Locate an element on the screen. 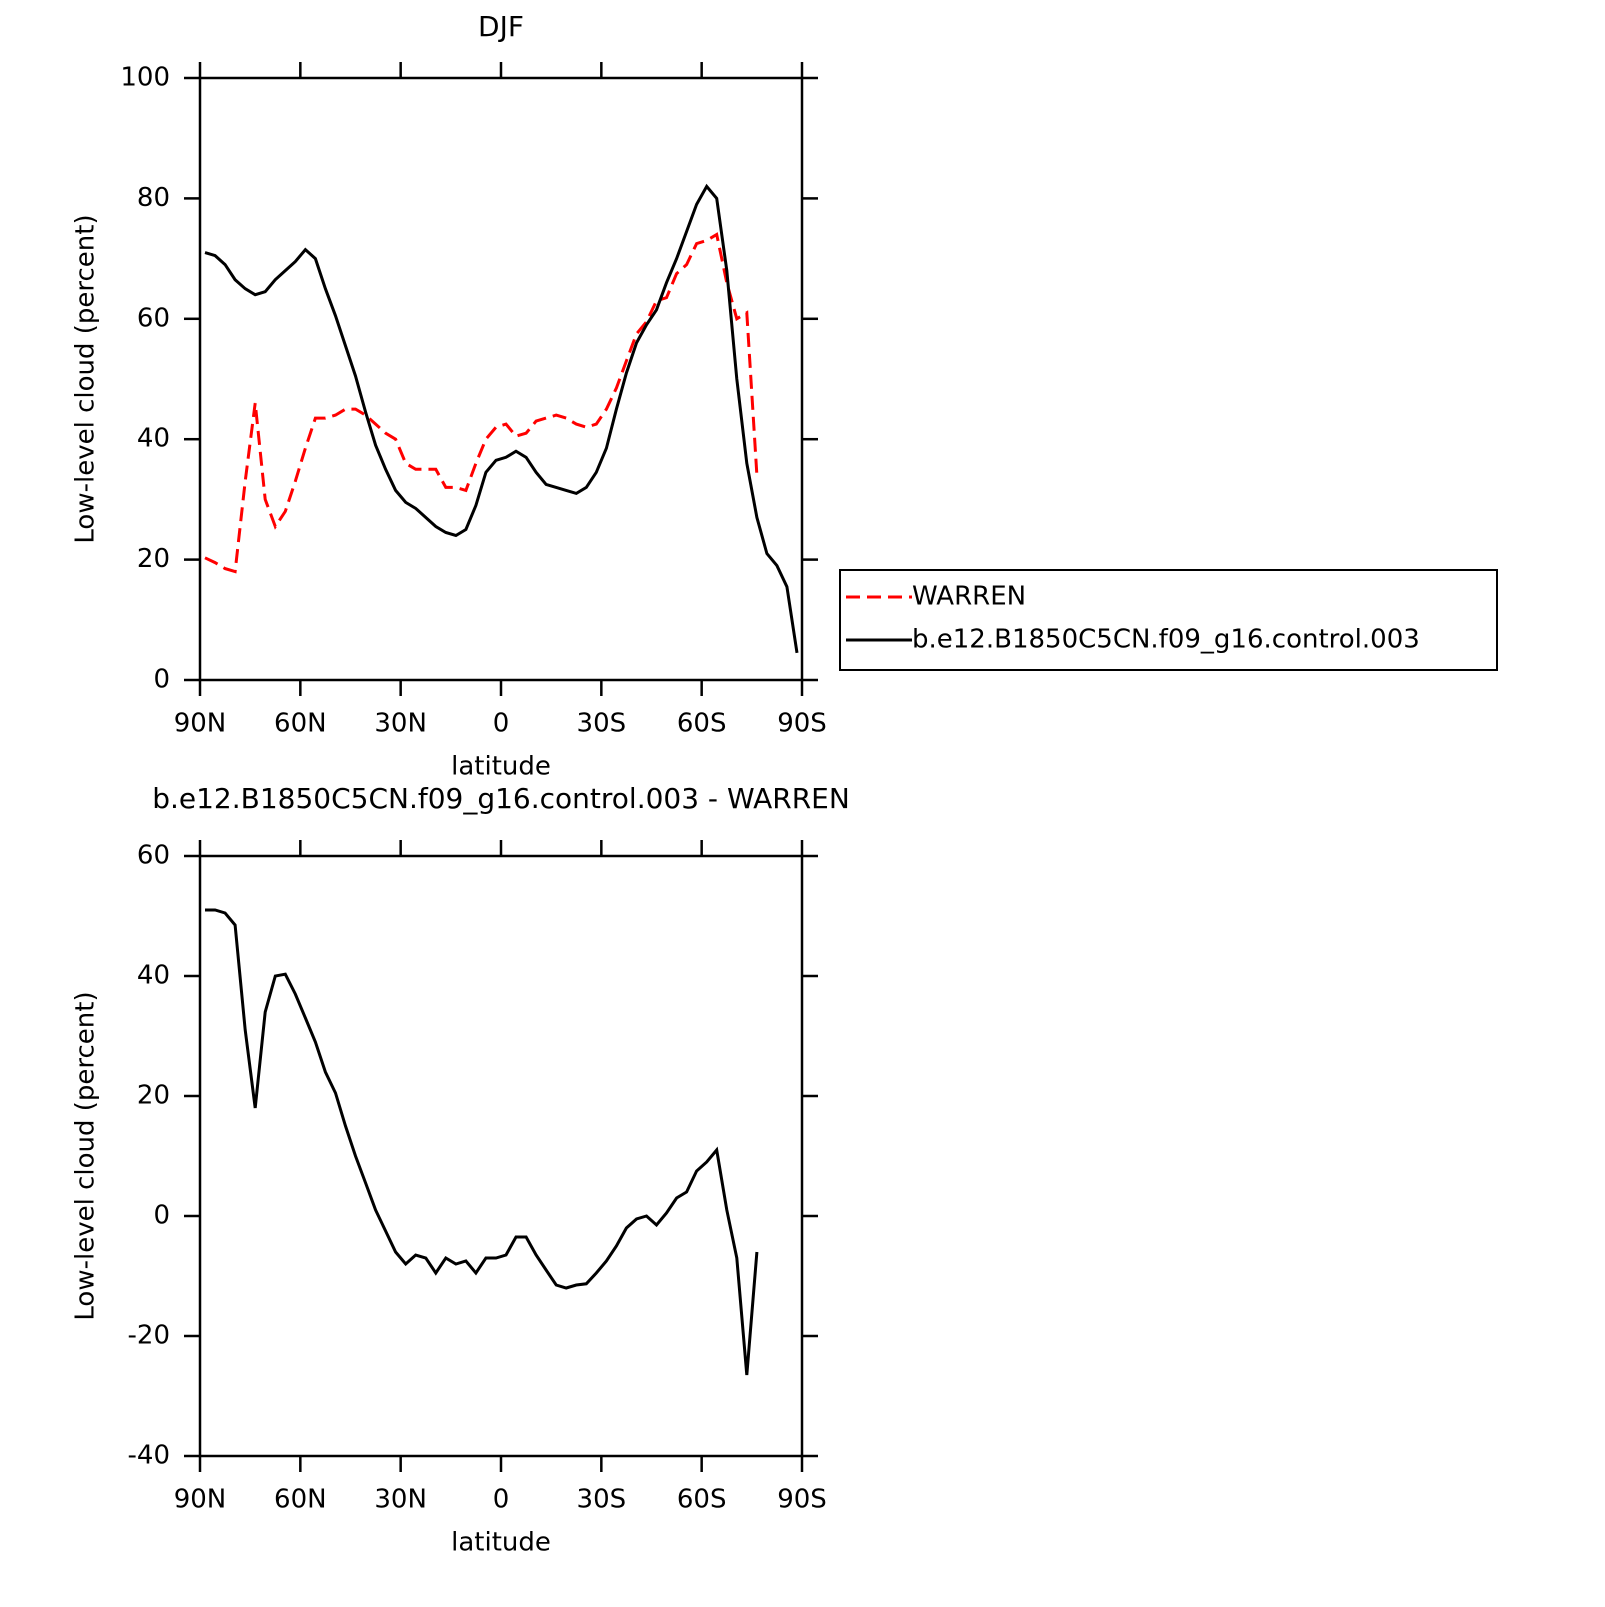 Image resolution: width=1605 pixels, height=1607 pixels. y-tick-label: 80 is located at coordinates (153, 198).